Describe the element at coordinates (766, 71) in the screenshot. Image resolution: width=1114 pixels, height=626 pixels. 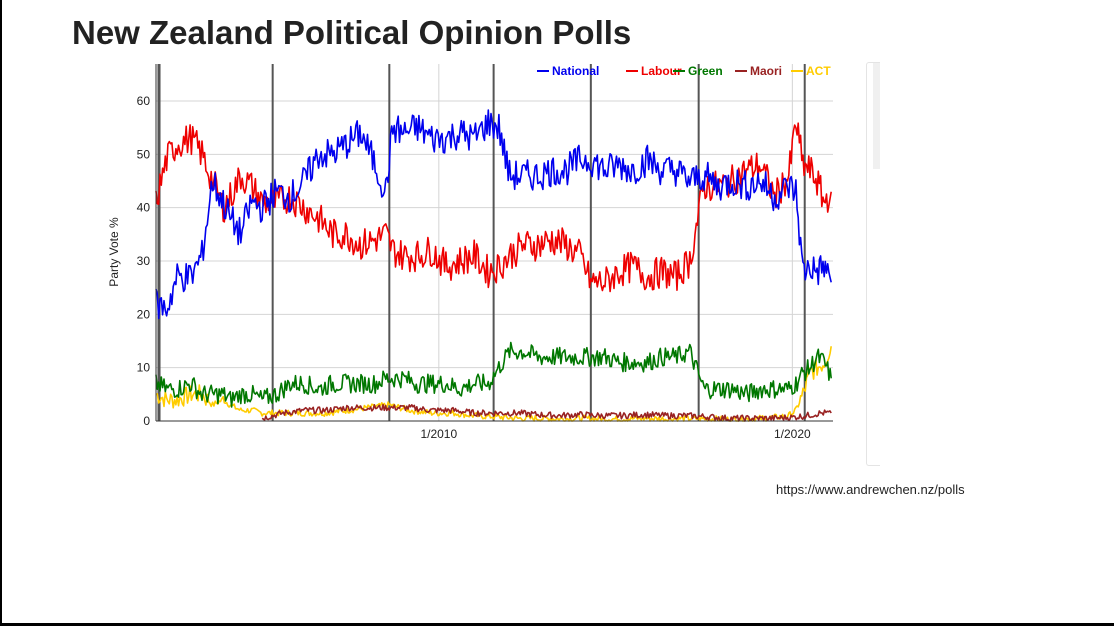
I see `legend-label: Maori` at that location.